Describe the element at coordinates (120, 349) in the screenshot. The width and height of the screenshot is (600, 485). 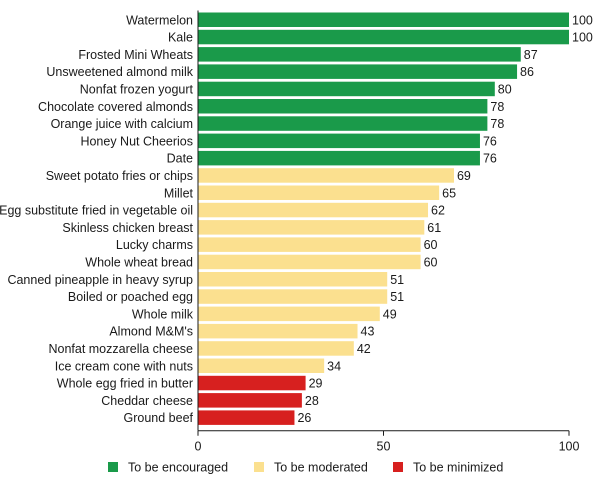
I see `category-label: Nonfat mozzarella cheese` at that location.